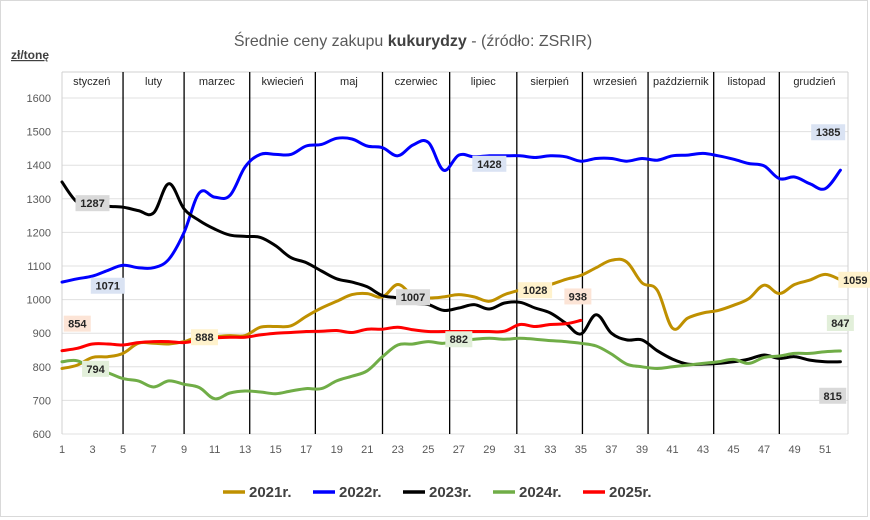 This screenshot has width=870, height=520. I want to click on data-label-text: 1428, so click(489, 165).